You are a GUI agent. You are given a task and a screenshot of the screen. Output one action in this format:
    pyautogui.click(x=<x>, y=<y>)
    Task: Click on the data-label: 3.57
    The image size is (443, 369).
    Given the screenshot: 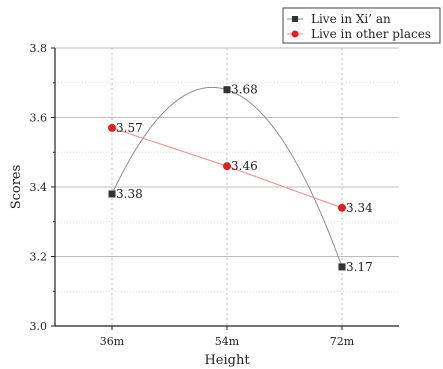 What is the action you would take?
    pyautogui.click(x=129, y=128)
    